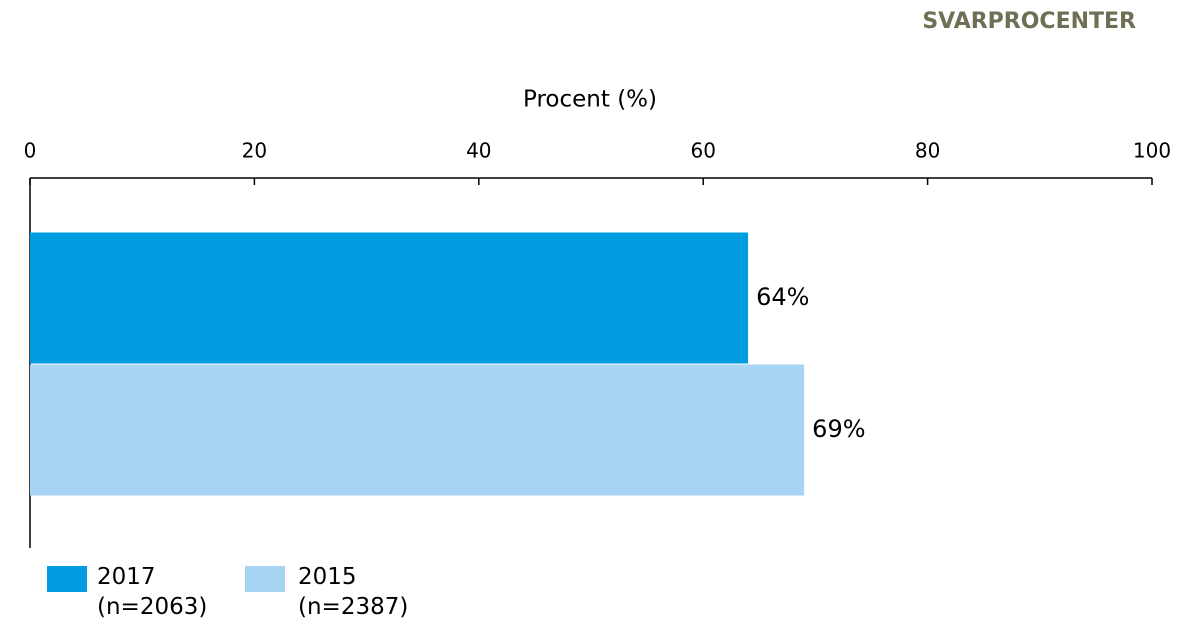  I want to click on x-tick-label: 0, so click(30, 151).